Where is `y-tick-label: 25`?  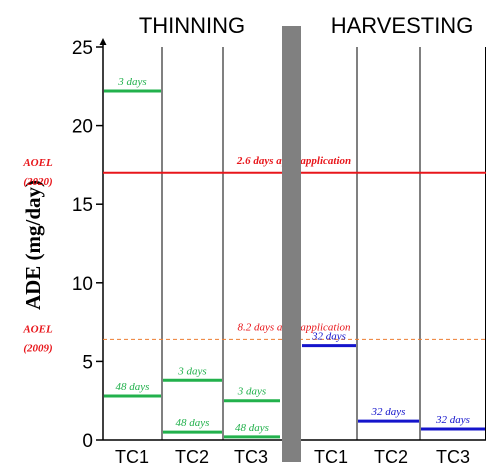 y-tick-label: 25 is located at coordinates (82, 48).